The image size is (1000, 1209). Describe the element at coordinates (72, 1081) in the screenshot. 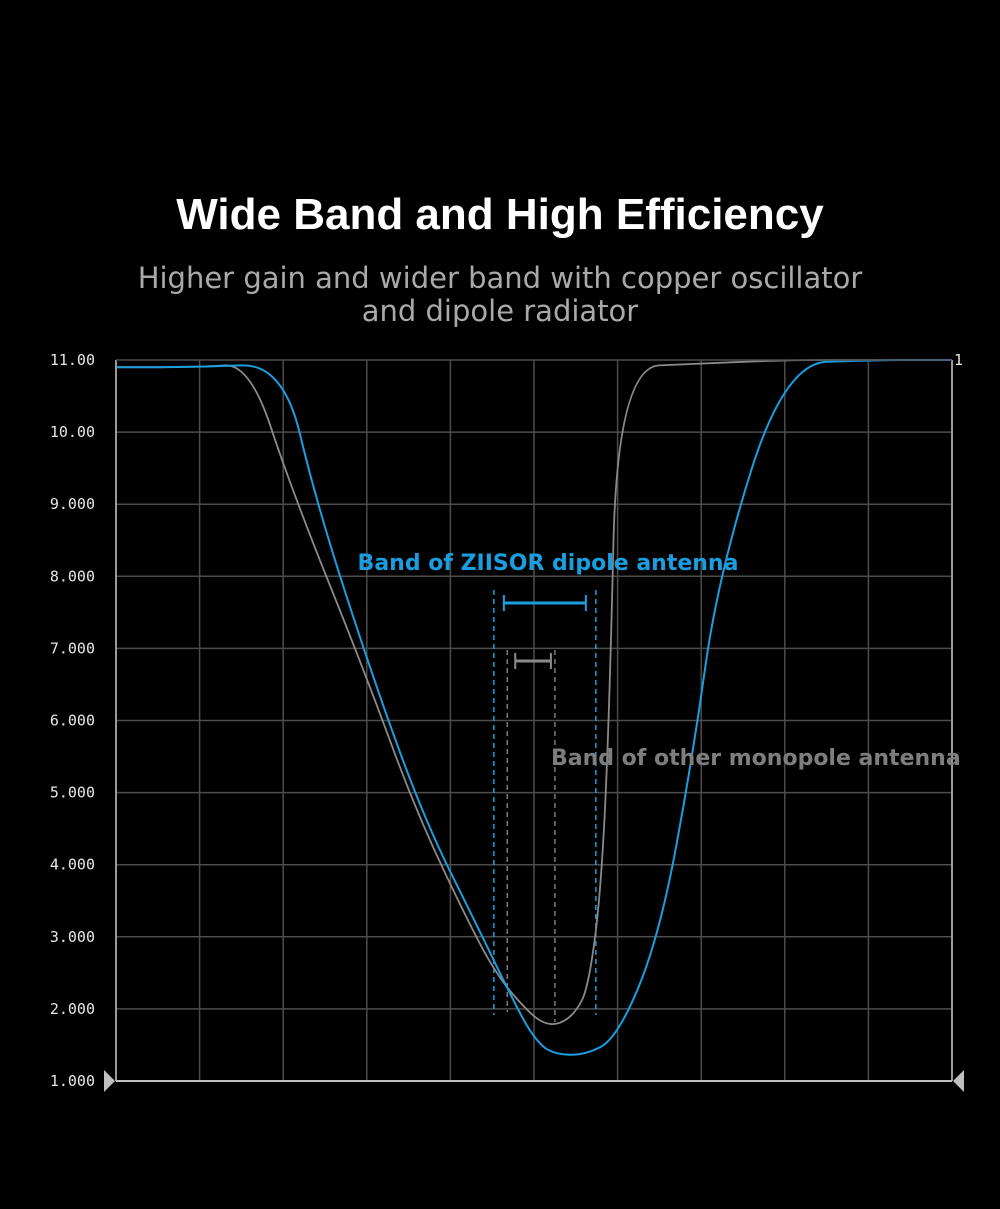

I see `y-tick-label: 1.000` at that location.